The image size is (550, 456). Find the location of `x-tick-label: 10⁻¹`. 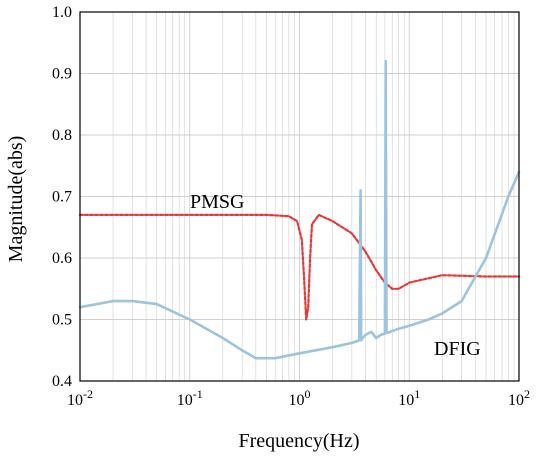

x-tick-label: 10⁻¹ is located at coordinates (190, 398).